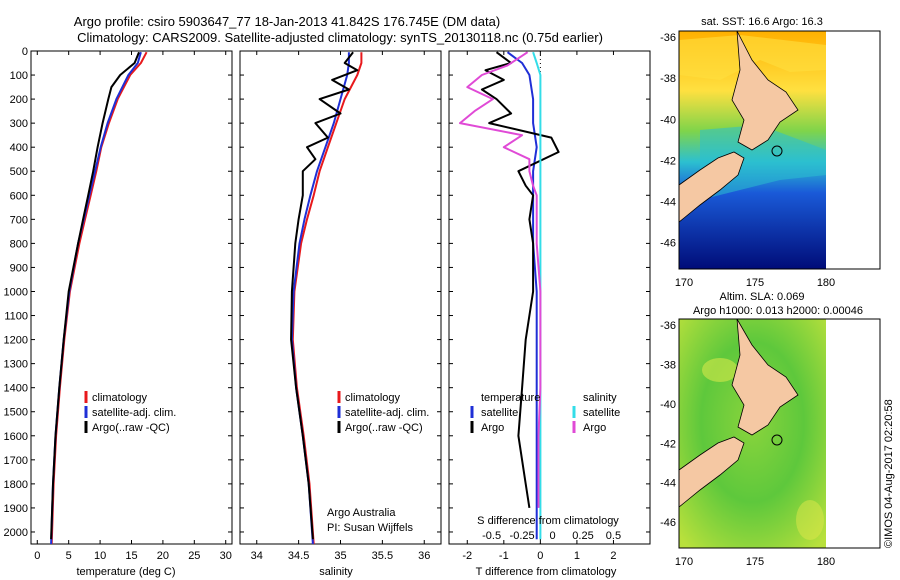 The width and height of the screenshot is (900, 580). What do you see at coordinates (853, 433) in the screenshot?
I see `sla-map-blank` at bounding box center [853, 433].